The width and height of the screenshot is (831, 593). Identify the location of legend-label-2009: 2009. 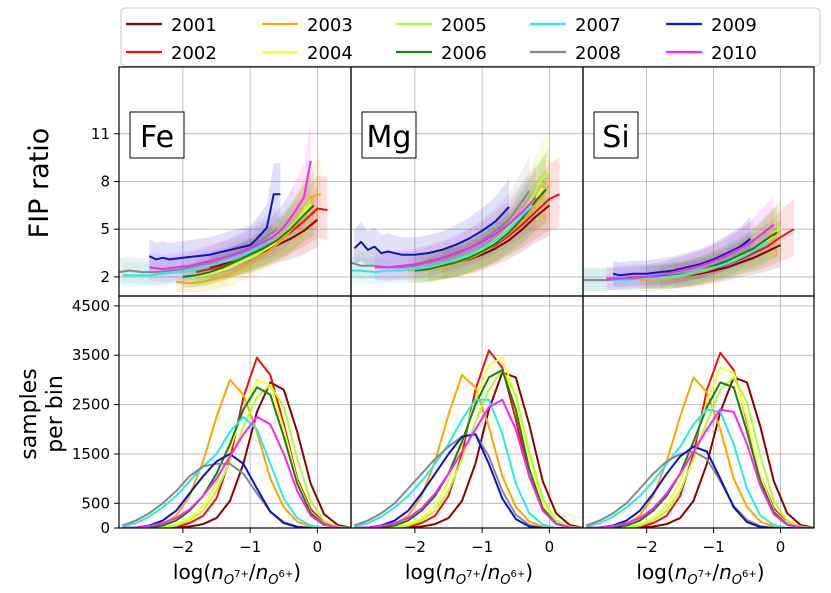
(734, 25).